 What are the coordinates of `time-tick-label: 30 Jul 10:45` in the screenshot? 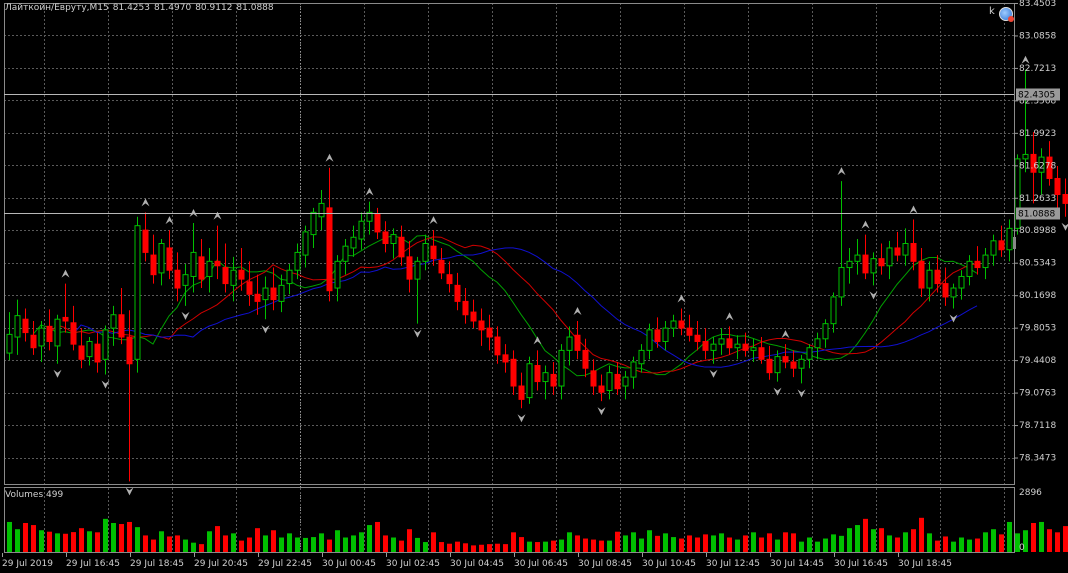 It's located at (669, 564).